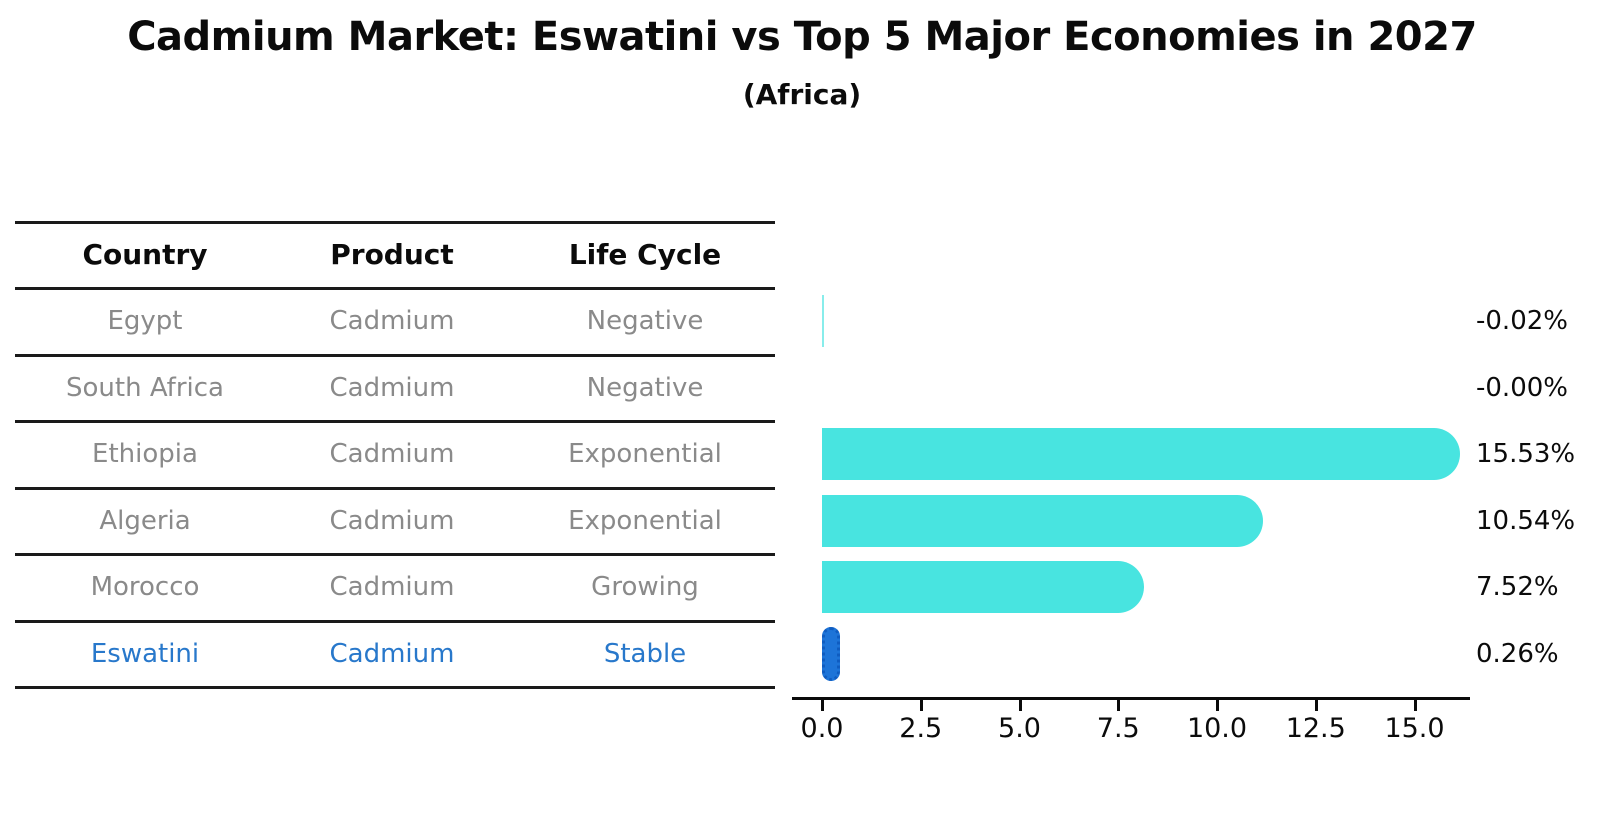 Image resolution: width=1604 pixels, height=823 pixels. I want to click on cell-country: Ethiopia, so click(145, 454).